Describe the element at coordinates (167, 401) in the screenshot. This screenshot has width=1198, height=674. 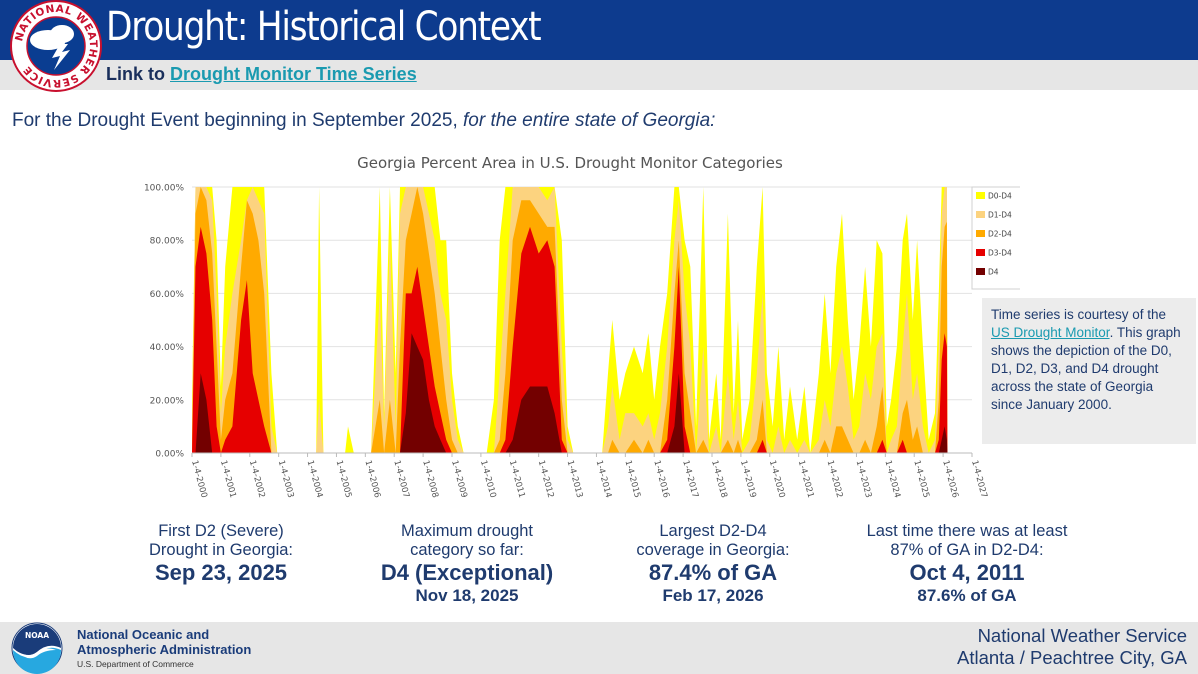
I see `y-tick-label: 20.00%` at that location.